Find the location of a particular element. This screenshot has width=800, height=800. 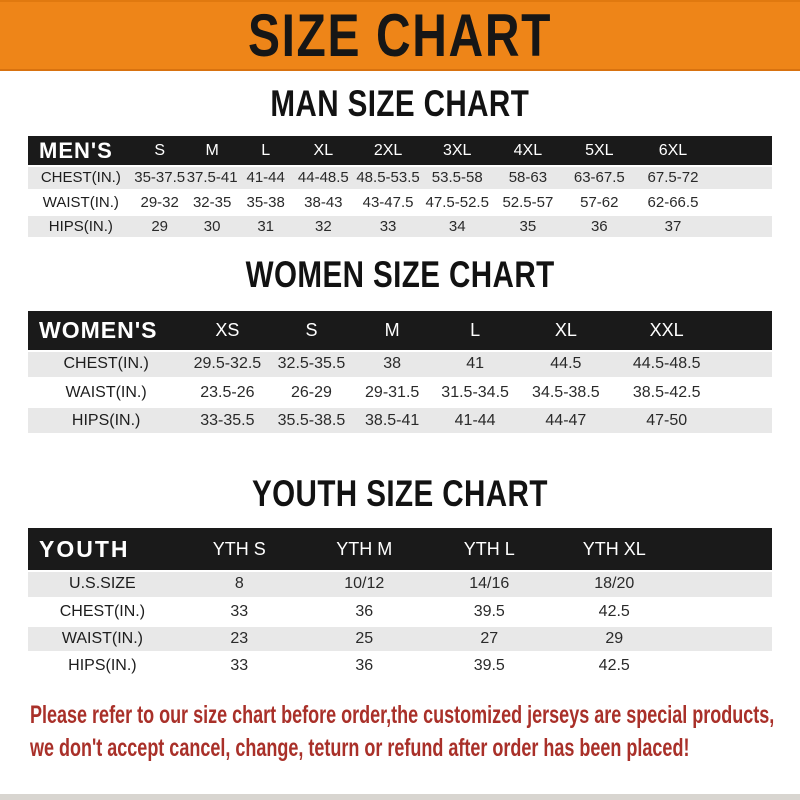

value-cell: 32-35 is located at coordinates (212, 203).